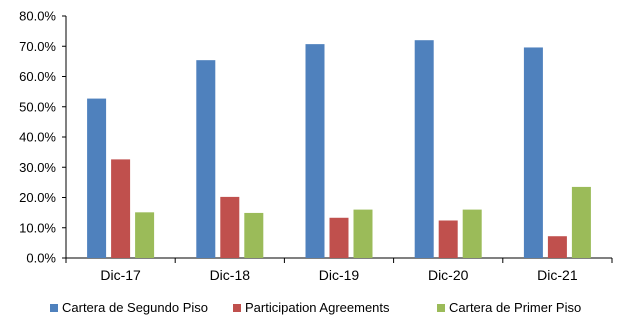 The width and height of the screenshot is (621, 322). Describe the element at coordinates (515, 307) in the screenshot. I see `legend-label: Cartera de Primer Piso` at that location.